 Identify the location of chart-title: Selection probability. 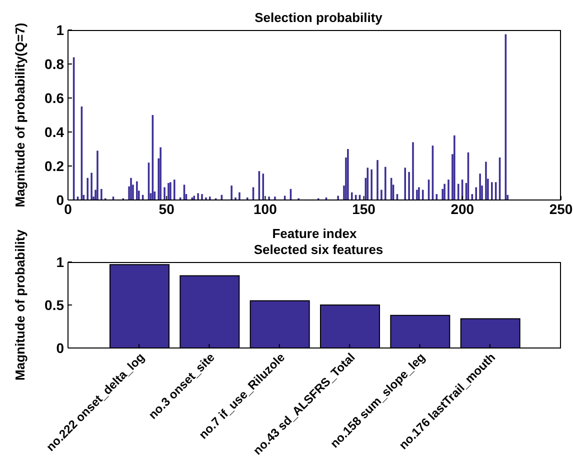
(319, 17).